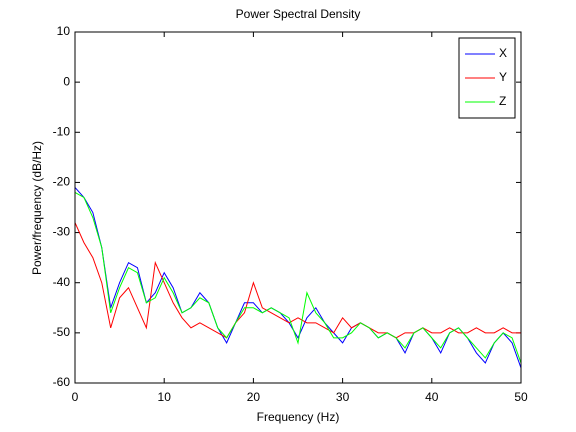 The image size is (576, 432). What do you see at coordinates (298, 417) in the screenshot?
I see `x-axis-label: Frequency (Hz)` at bounding box center [298, 417].